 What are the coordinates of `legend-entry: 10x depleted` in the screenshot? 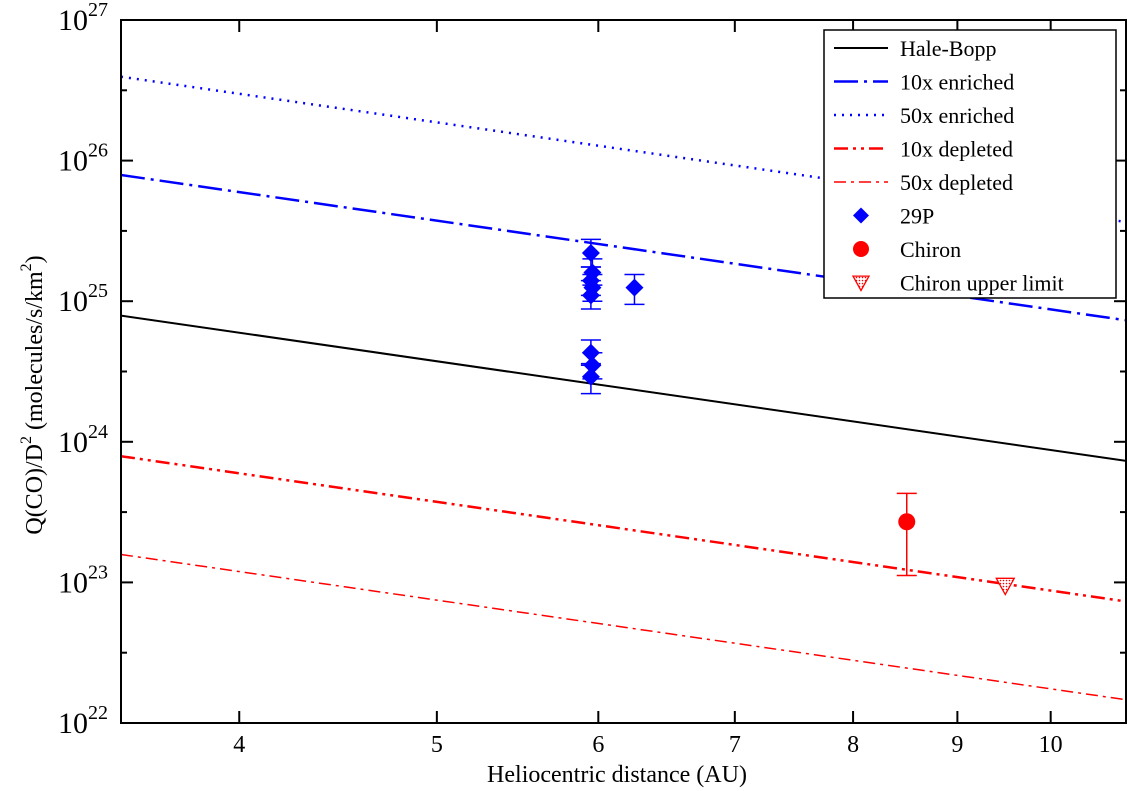 It's located at (923, 149).